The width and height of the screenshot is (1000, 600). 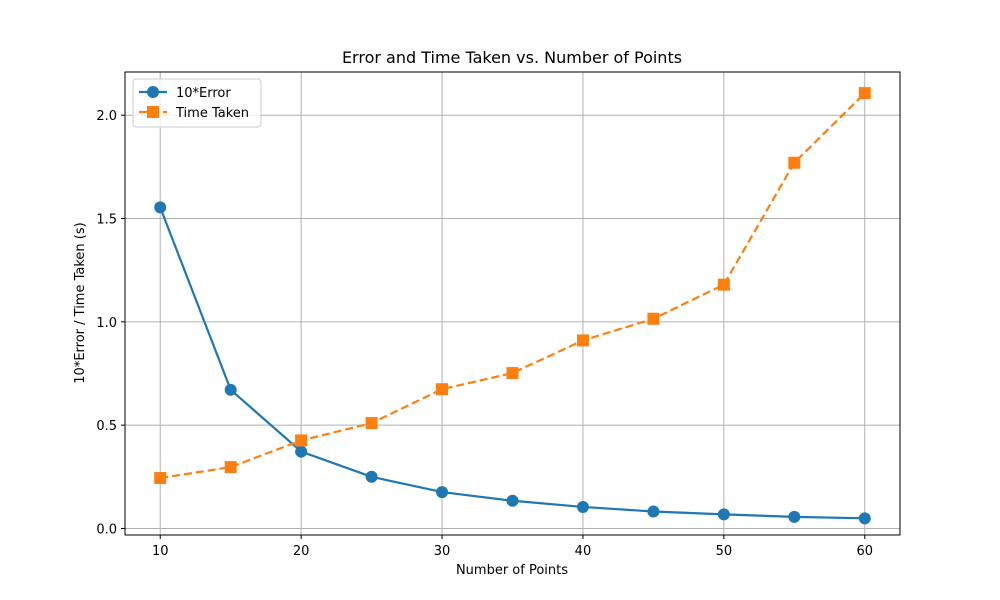 What do you see at coordinates (197, 103) in the screenshot?
I see `legend: 10*Error Time Taken` at bounding box center [197, 103].